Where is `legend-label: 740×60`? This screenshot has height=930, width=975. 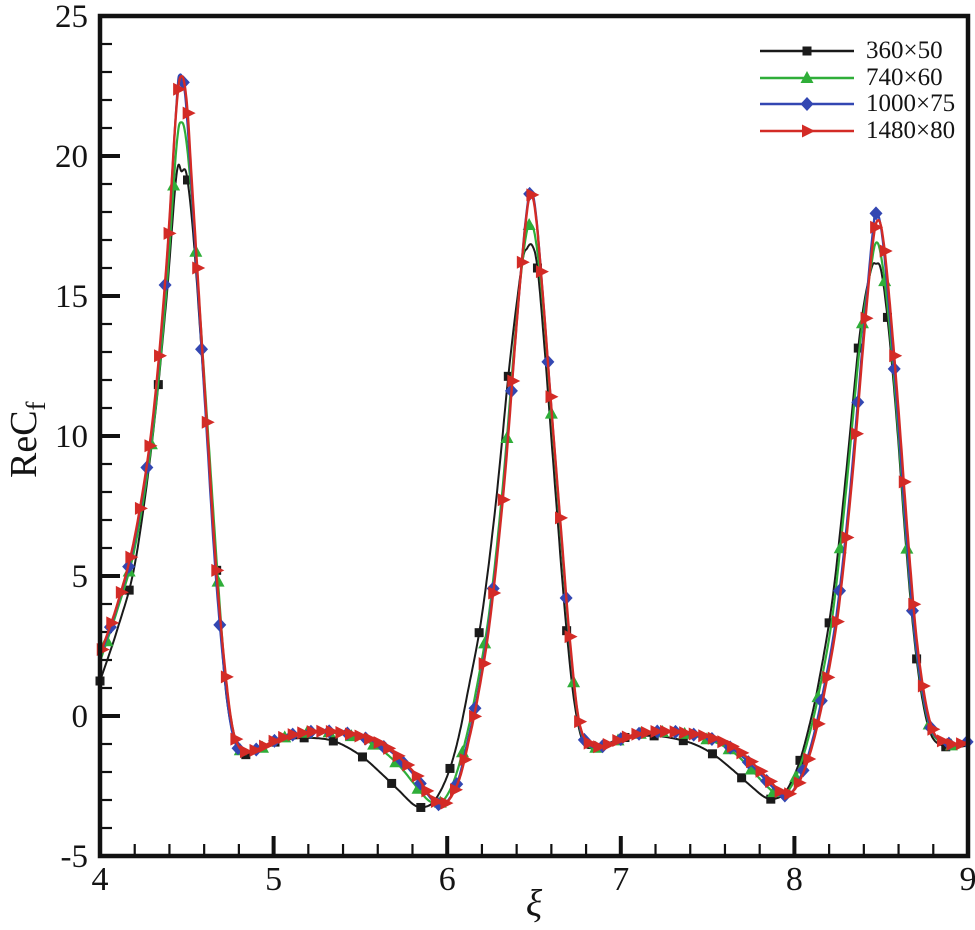
legend-label: 740×60 is located at coordinates (904, 77).